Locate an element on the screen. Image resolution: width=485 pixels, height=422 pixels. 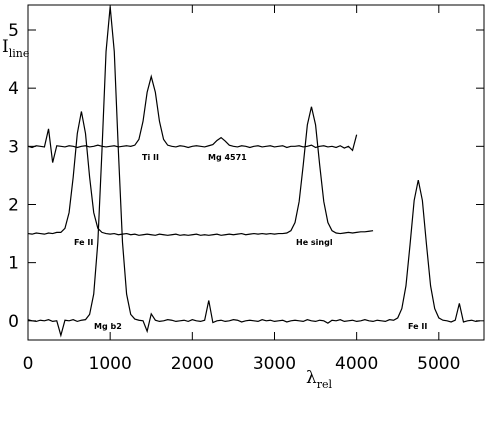
x-tick-label: 5000 is located at coordinates (438, 364).